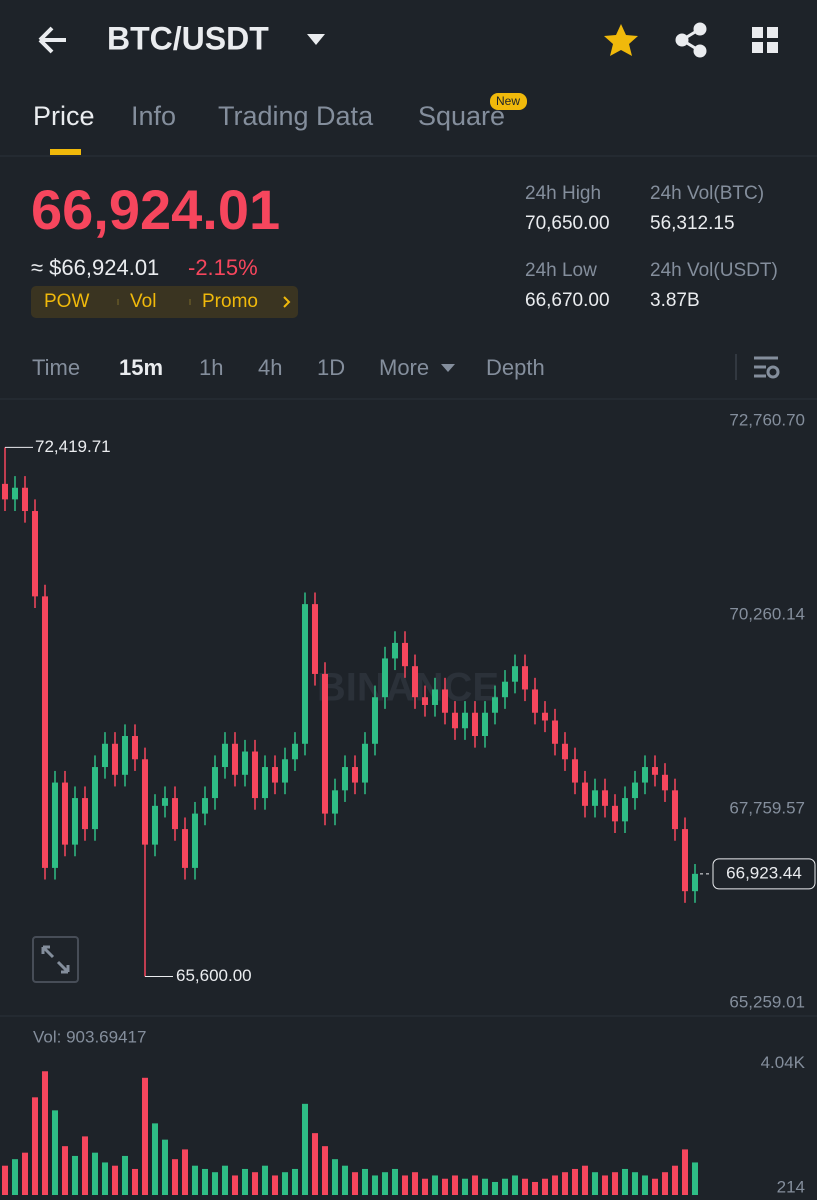 The image size is (817, 1200). Describe the element at coordinates (621, 40) in the screenshot. I see `favorite-star` at that location.